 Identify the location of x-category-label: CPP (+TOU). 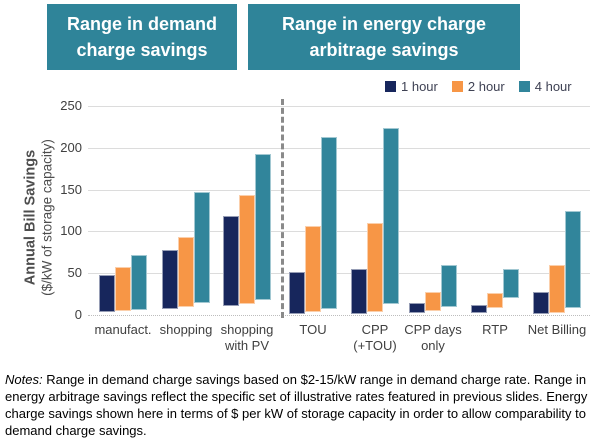
(375, 338).